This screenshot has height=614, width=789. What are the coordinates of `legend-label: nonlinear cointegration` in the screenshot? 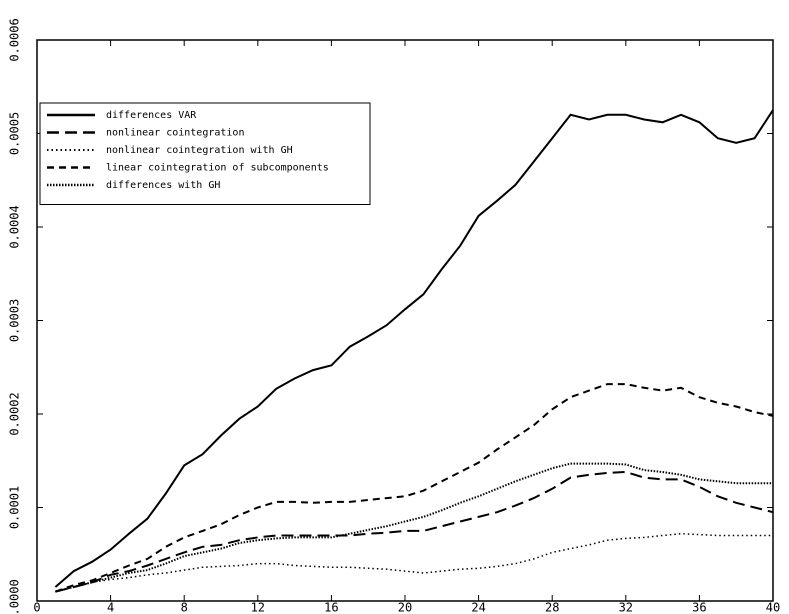 It's located at (175, 133).